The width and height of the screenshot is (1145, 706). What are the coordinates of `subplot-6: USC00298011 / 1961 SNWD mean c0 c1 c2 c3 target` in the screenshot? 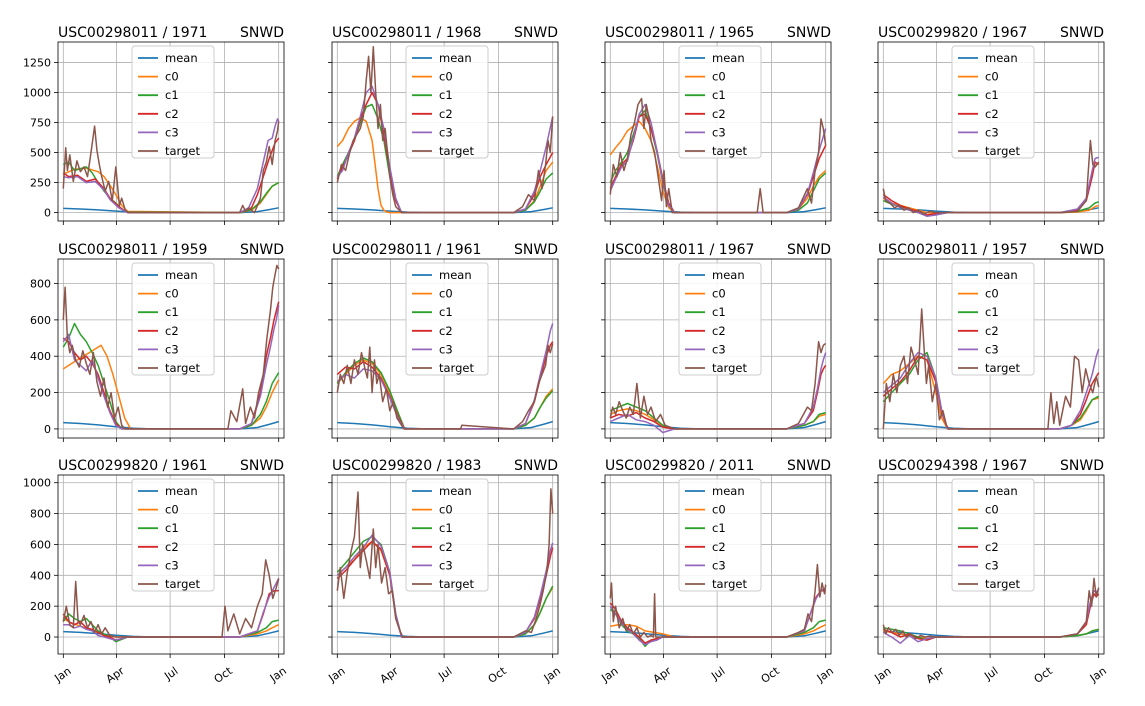 It's located at (443, 342).